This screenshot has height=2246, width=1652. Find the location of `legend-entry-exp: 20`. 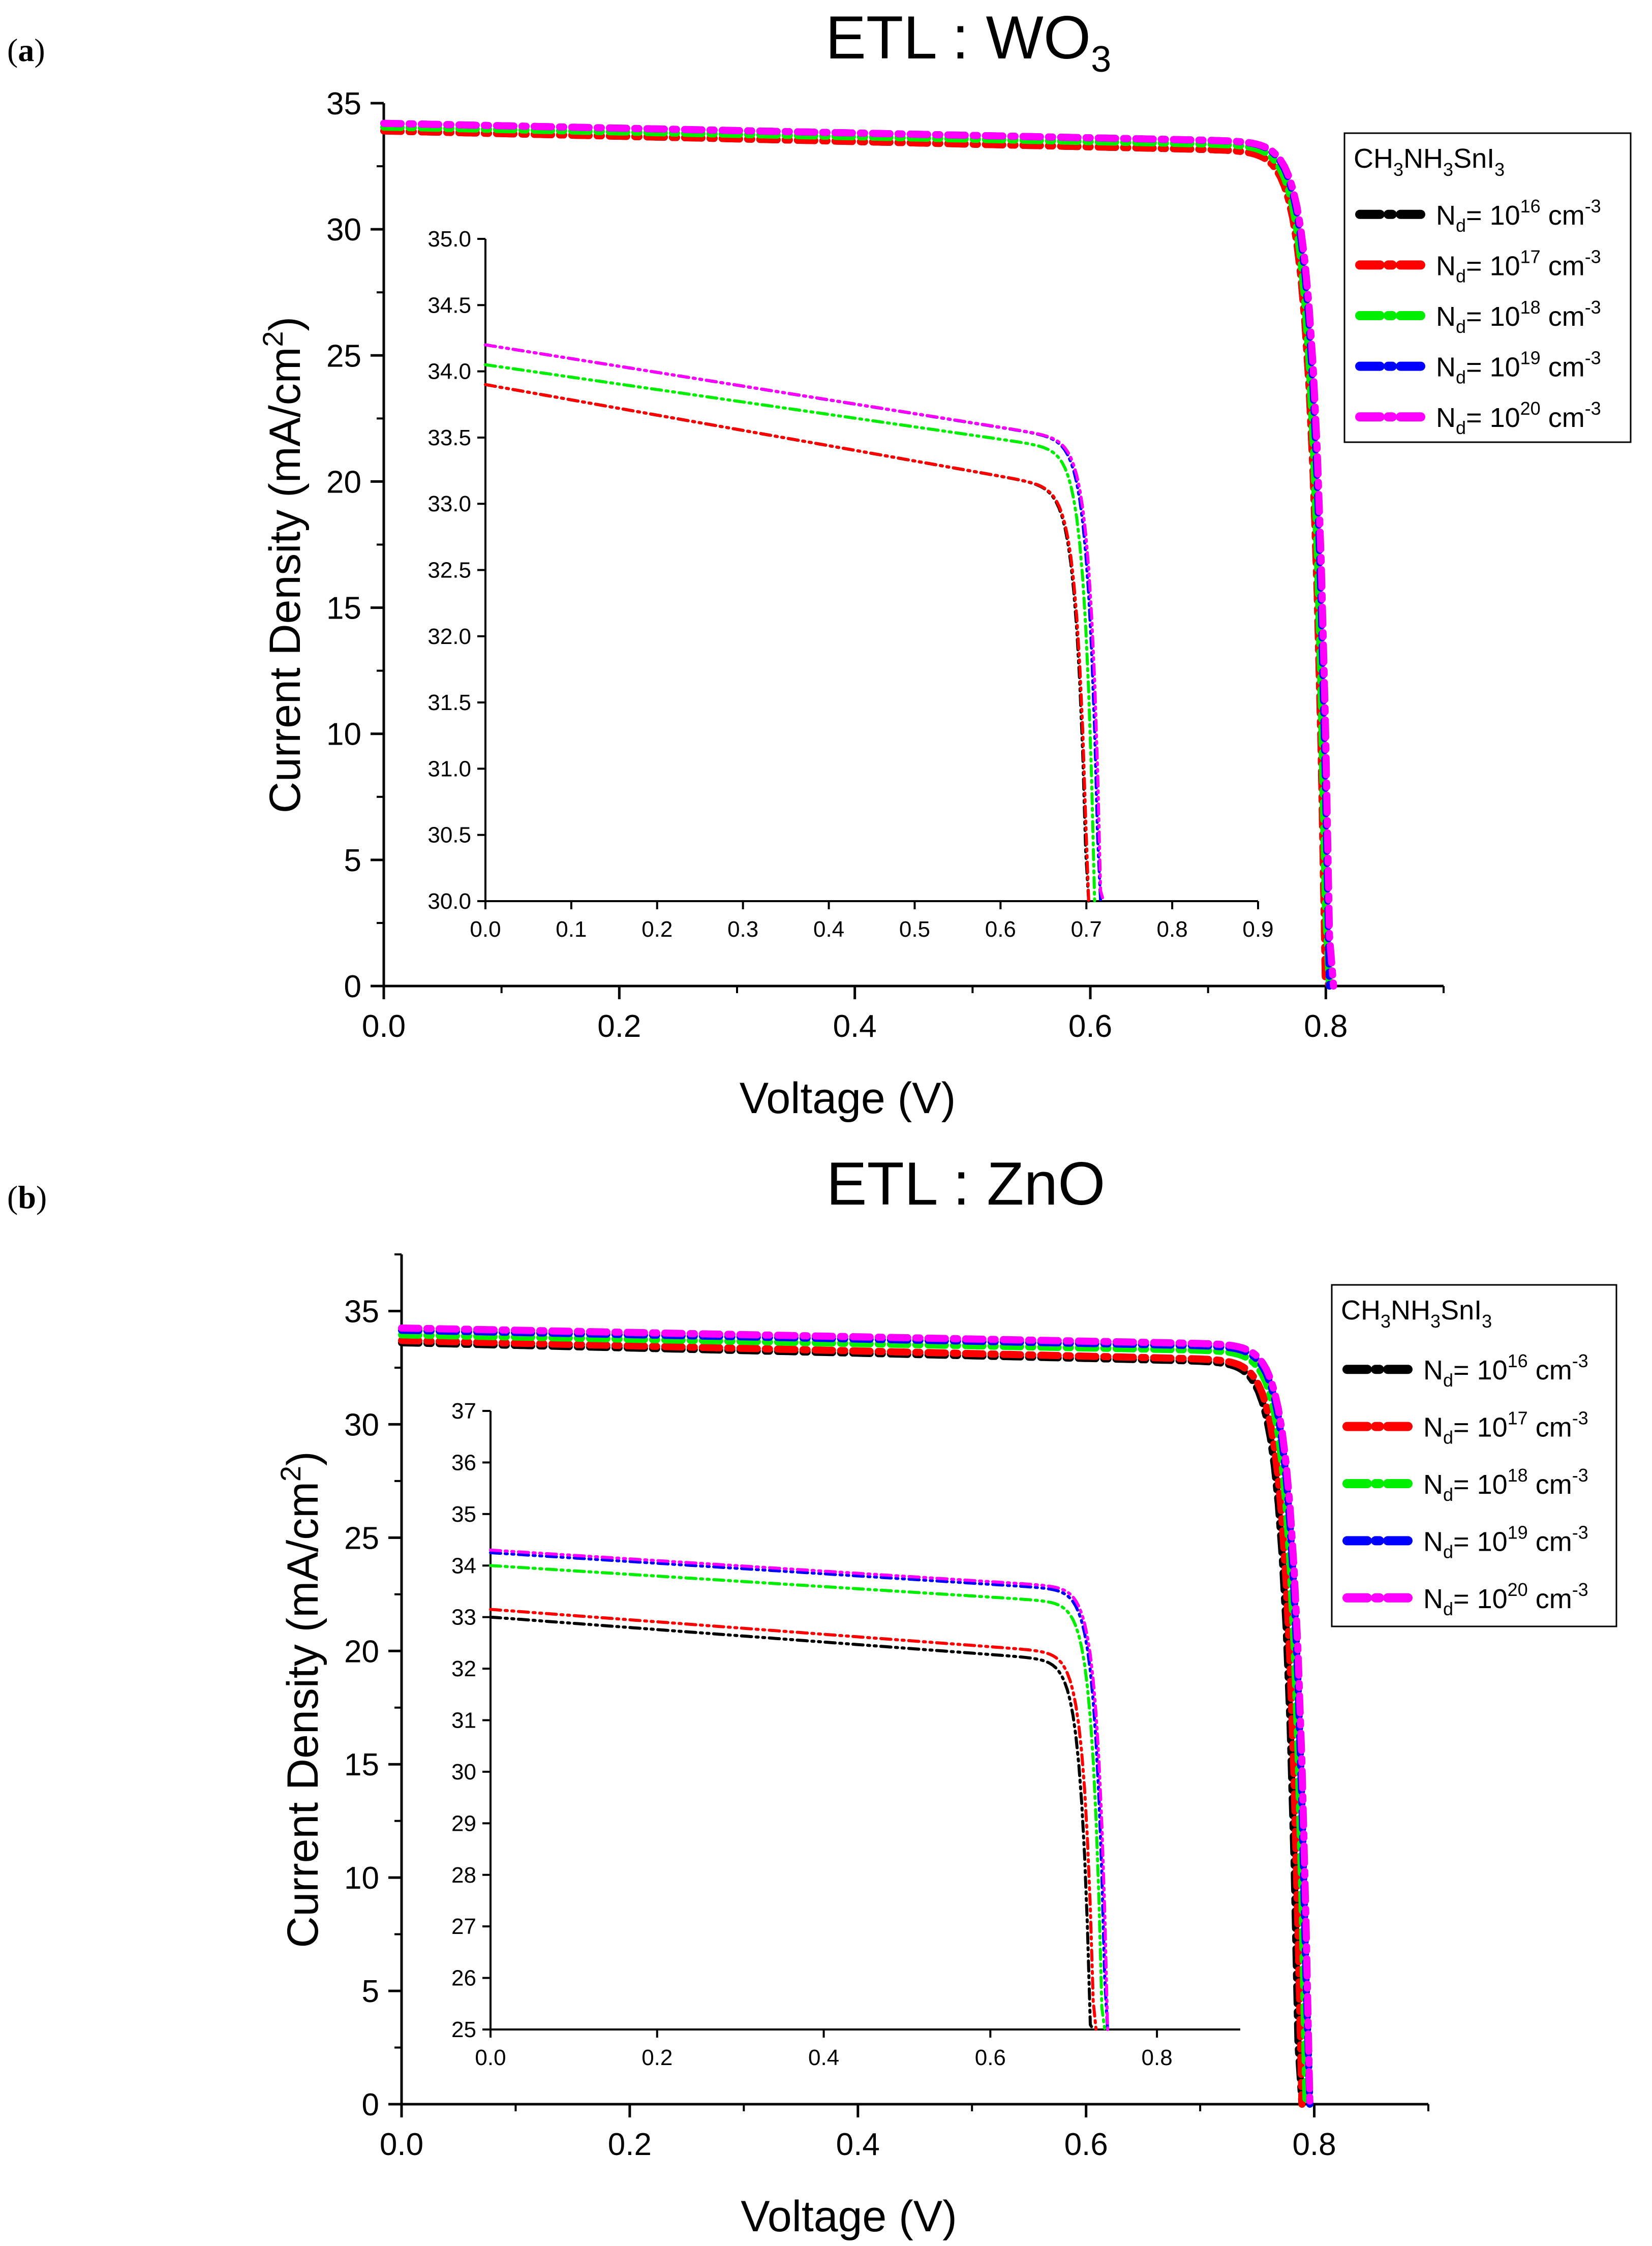

legend-entry-exp: 20 is located at coordinates (1531, 408).